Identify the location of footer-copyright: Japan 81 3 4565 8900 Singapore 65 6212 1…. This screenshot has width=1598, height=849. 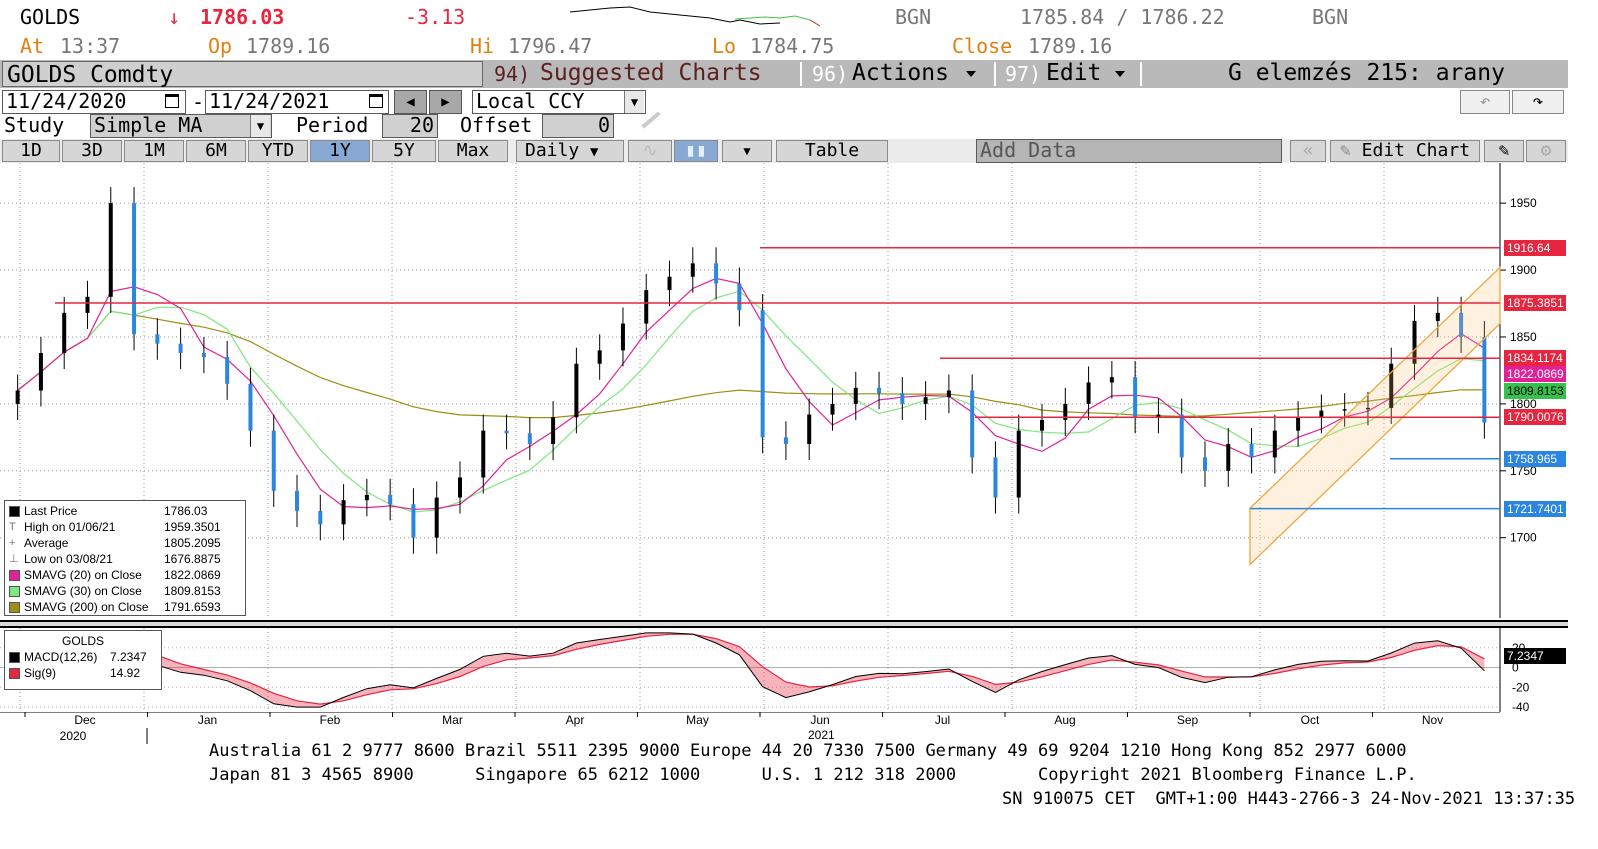
(813, 775).